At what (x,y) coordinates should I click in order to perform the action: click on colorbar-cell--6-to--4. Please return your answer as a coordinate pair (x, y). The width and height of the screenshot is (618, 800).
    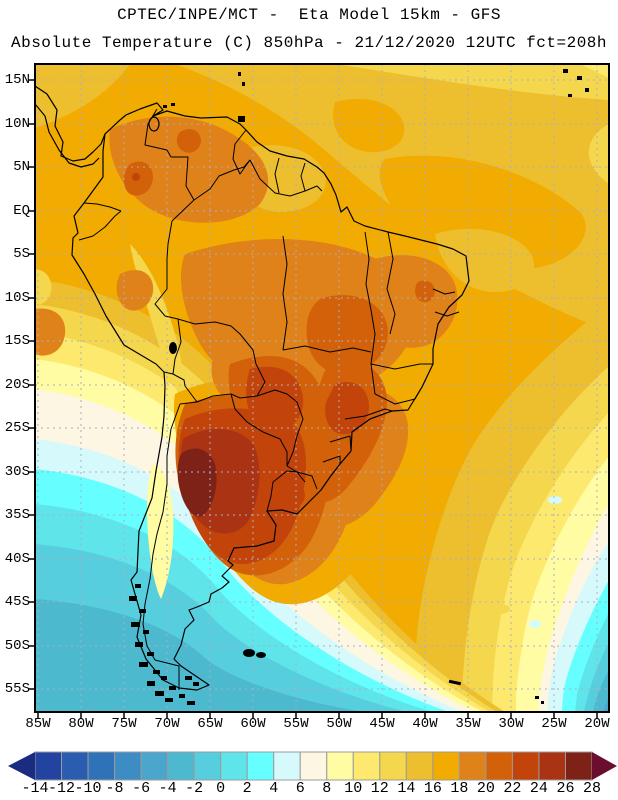
    Looking at the image, I should click on (154, 766).